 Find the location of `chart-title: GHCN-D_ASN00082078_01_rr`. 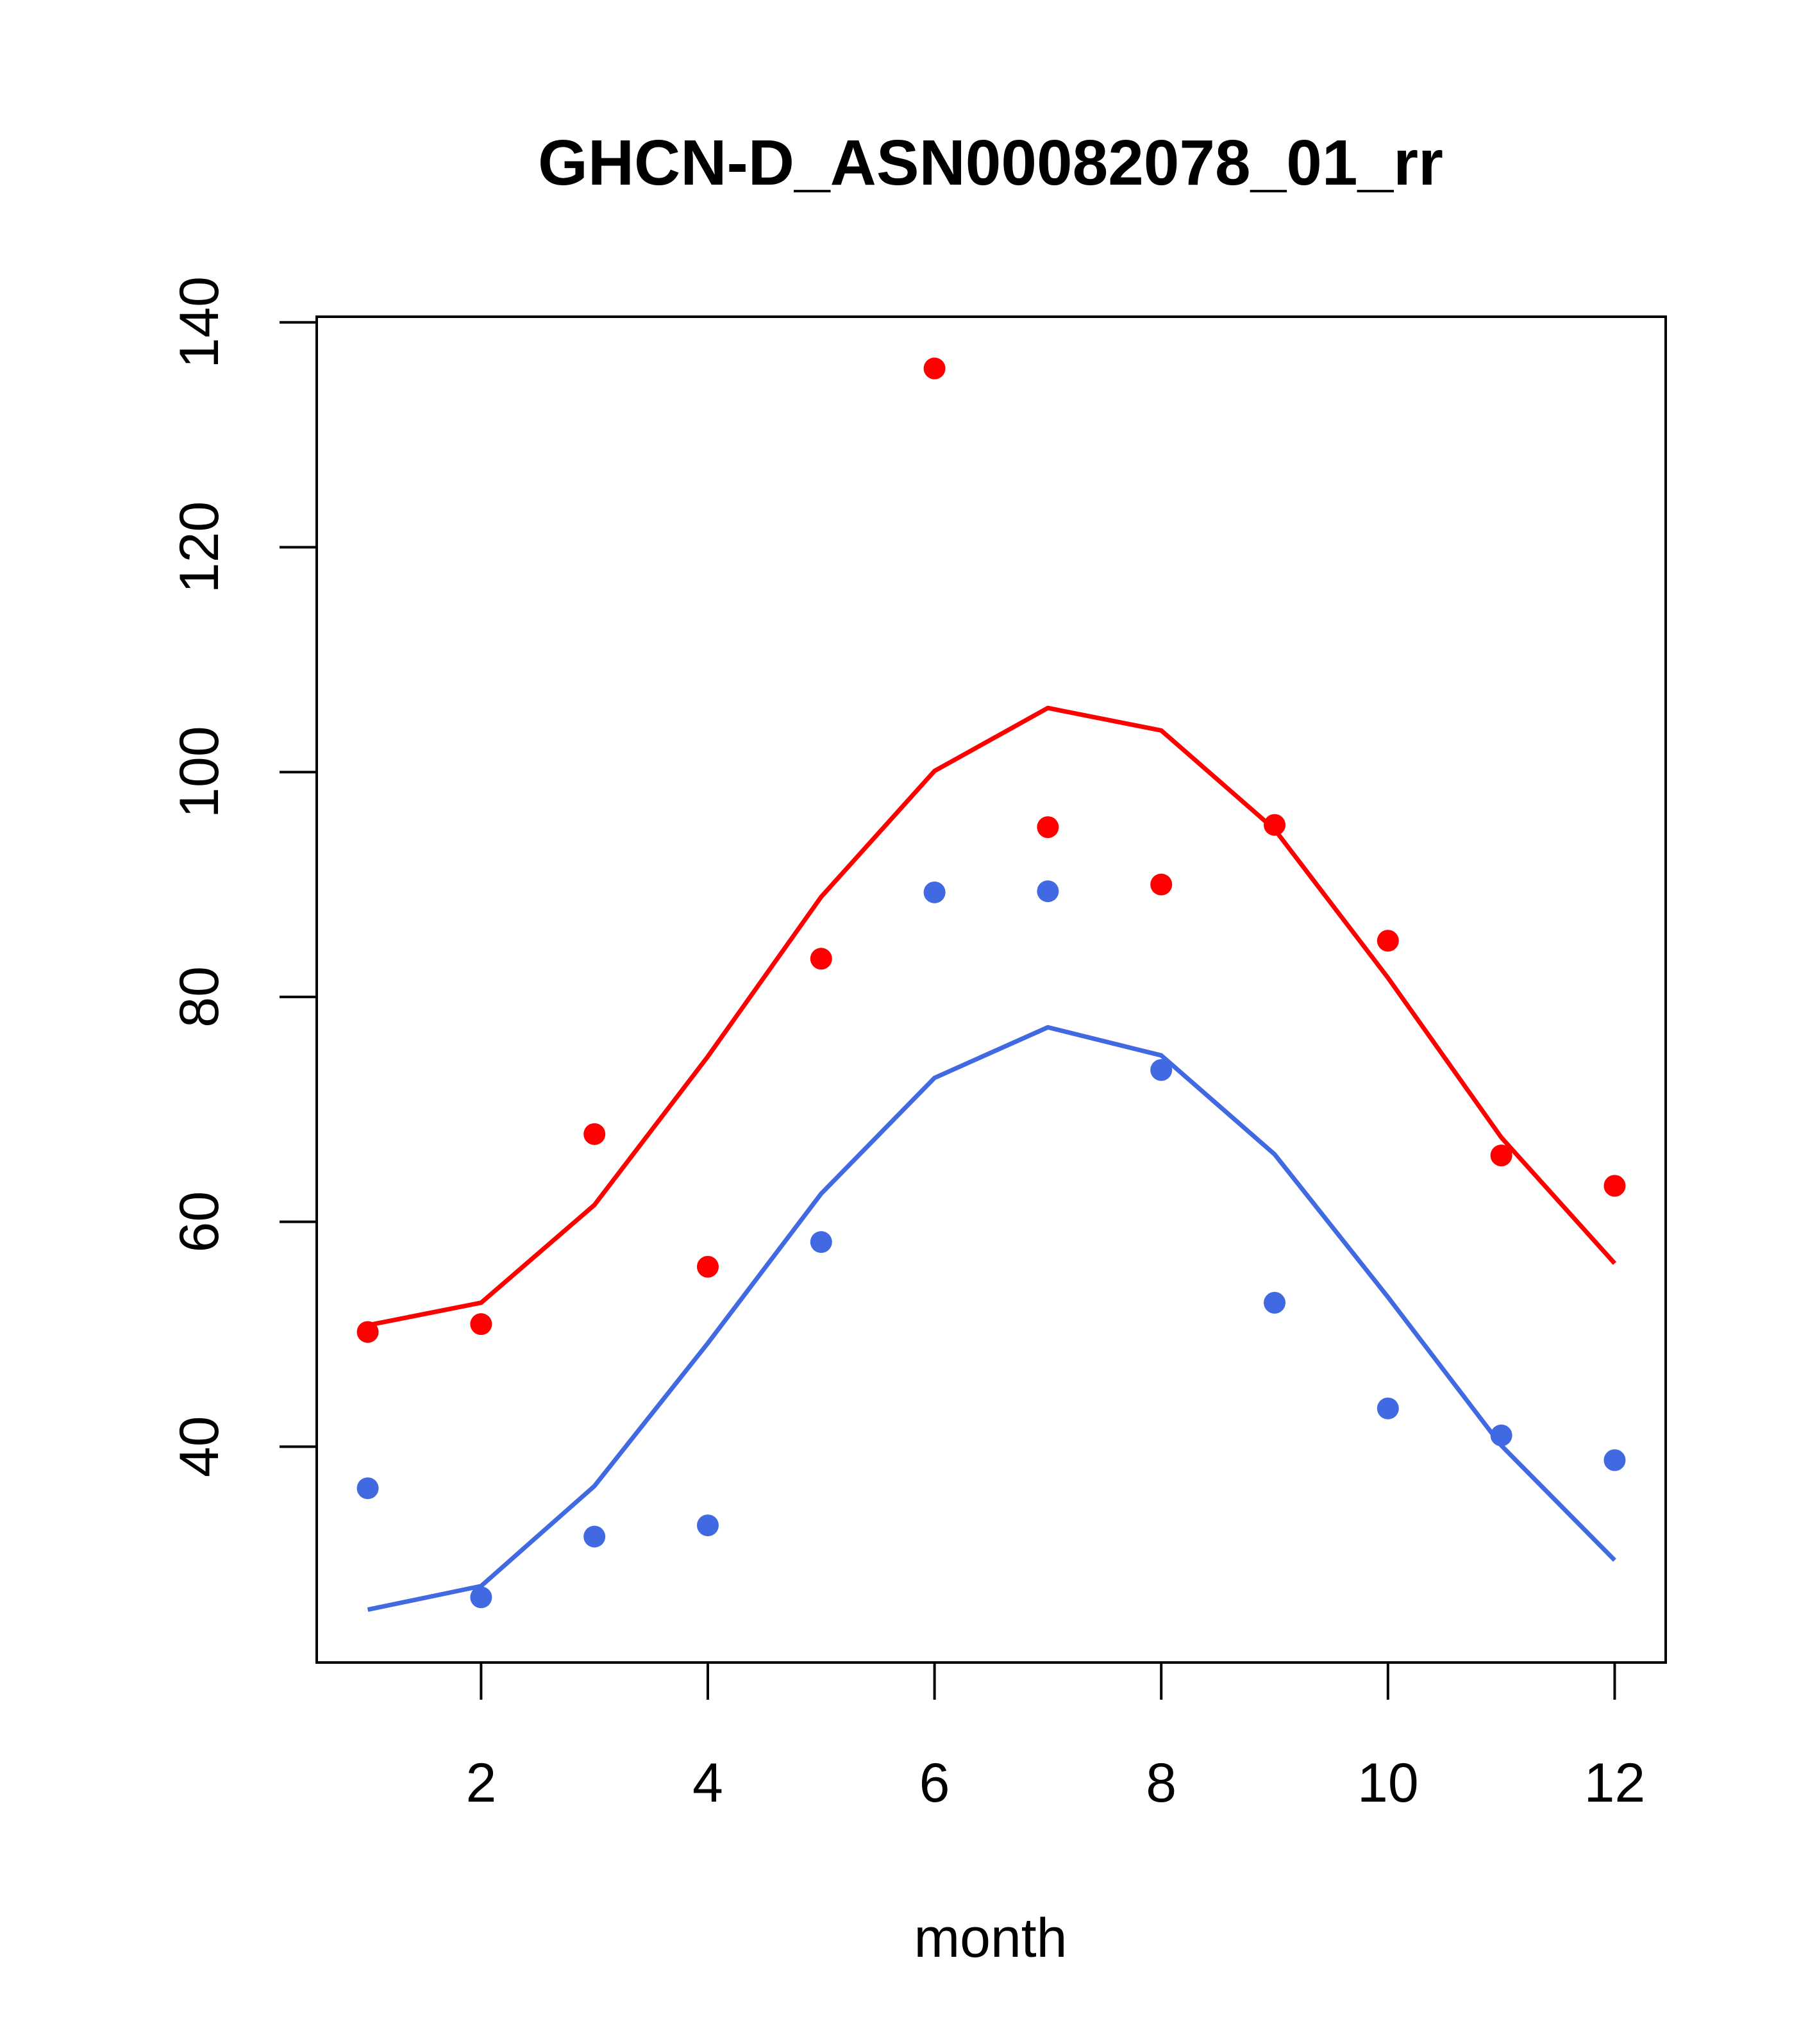

chart-title: GHCN-D_ASN00082078_01_rr is located at coordinates (991, 163).